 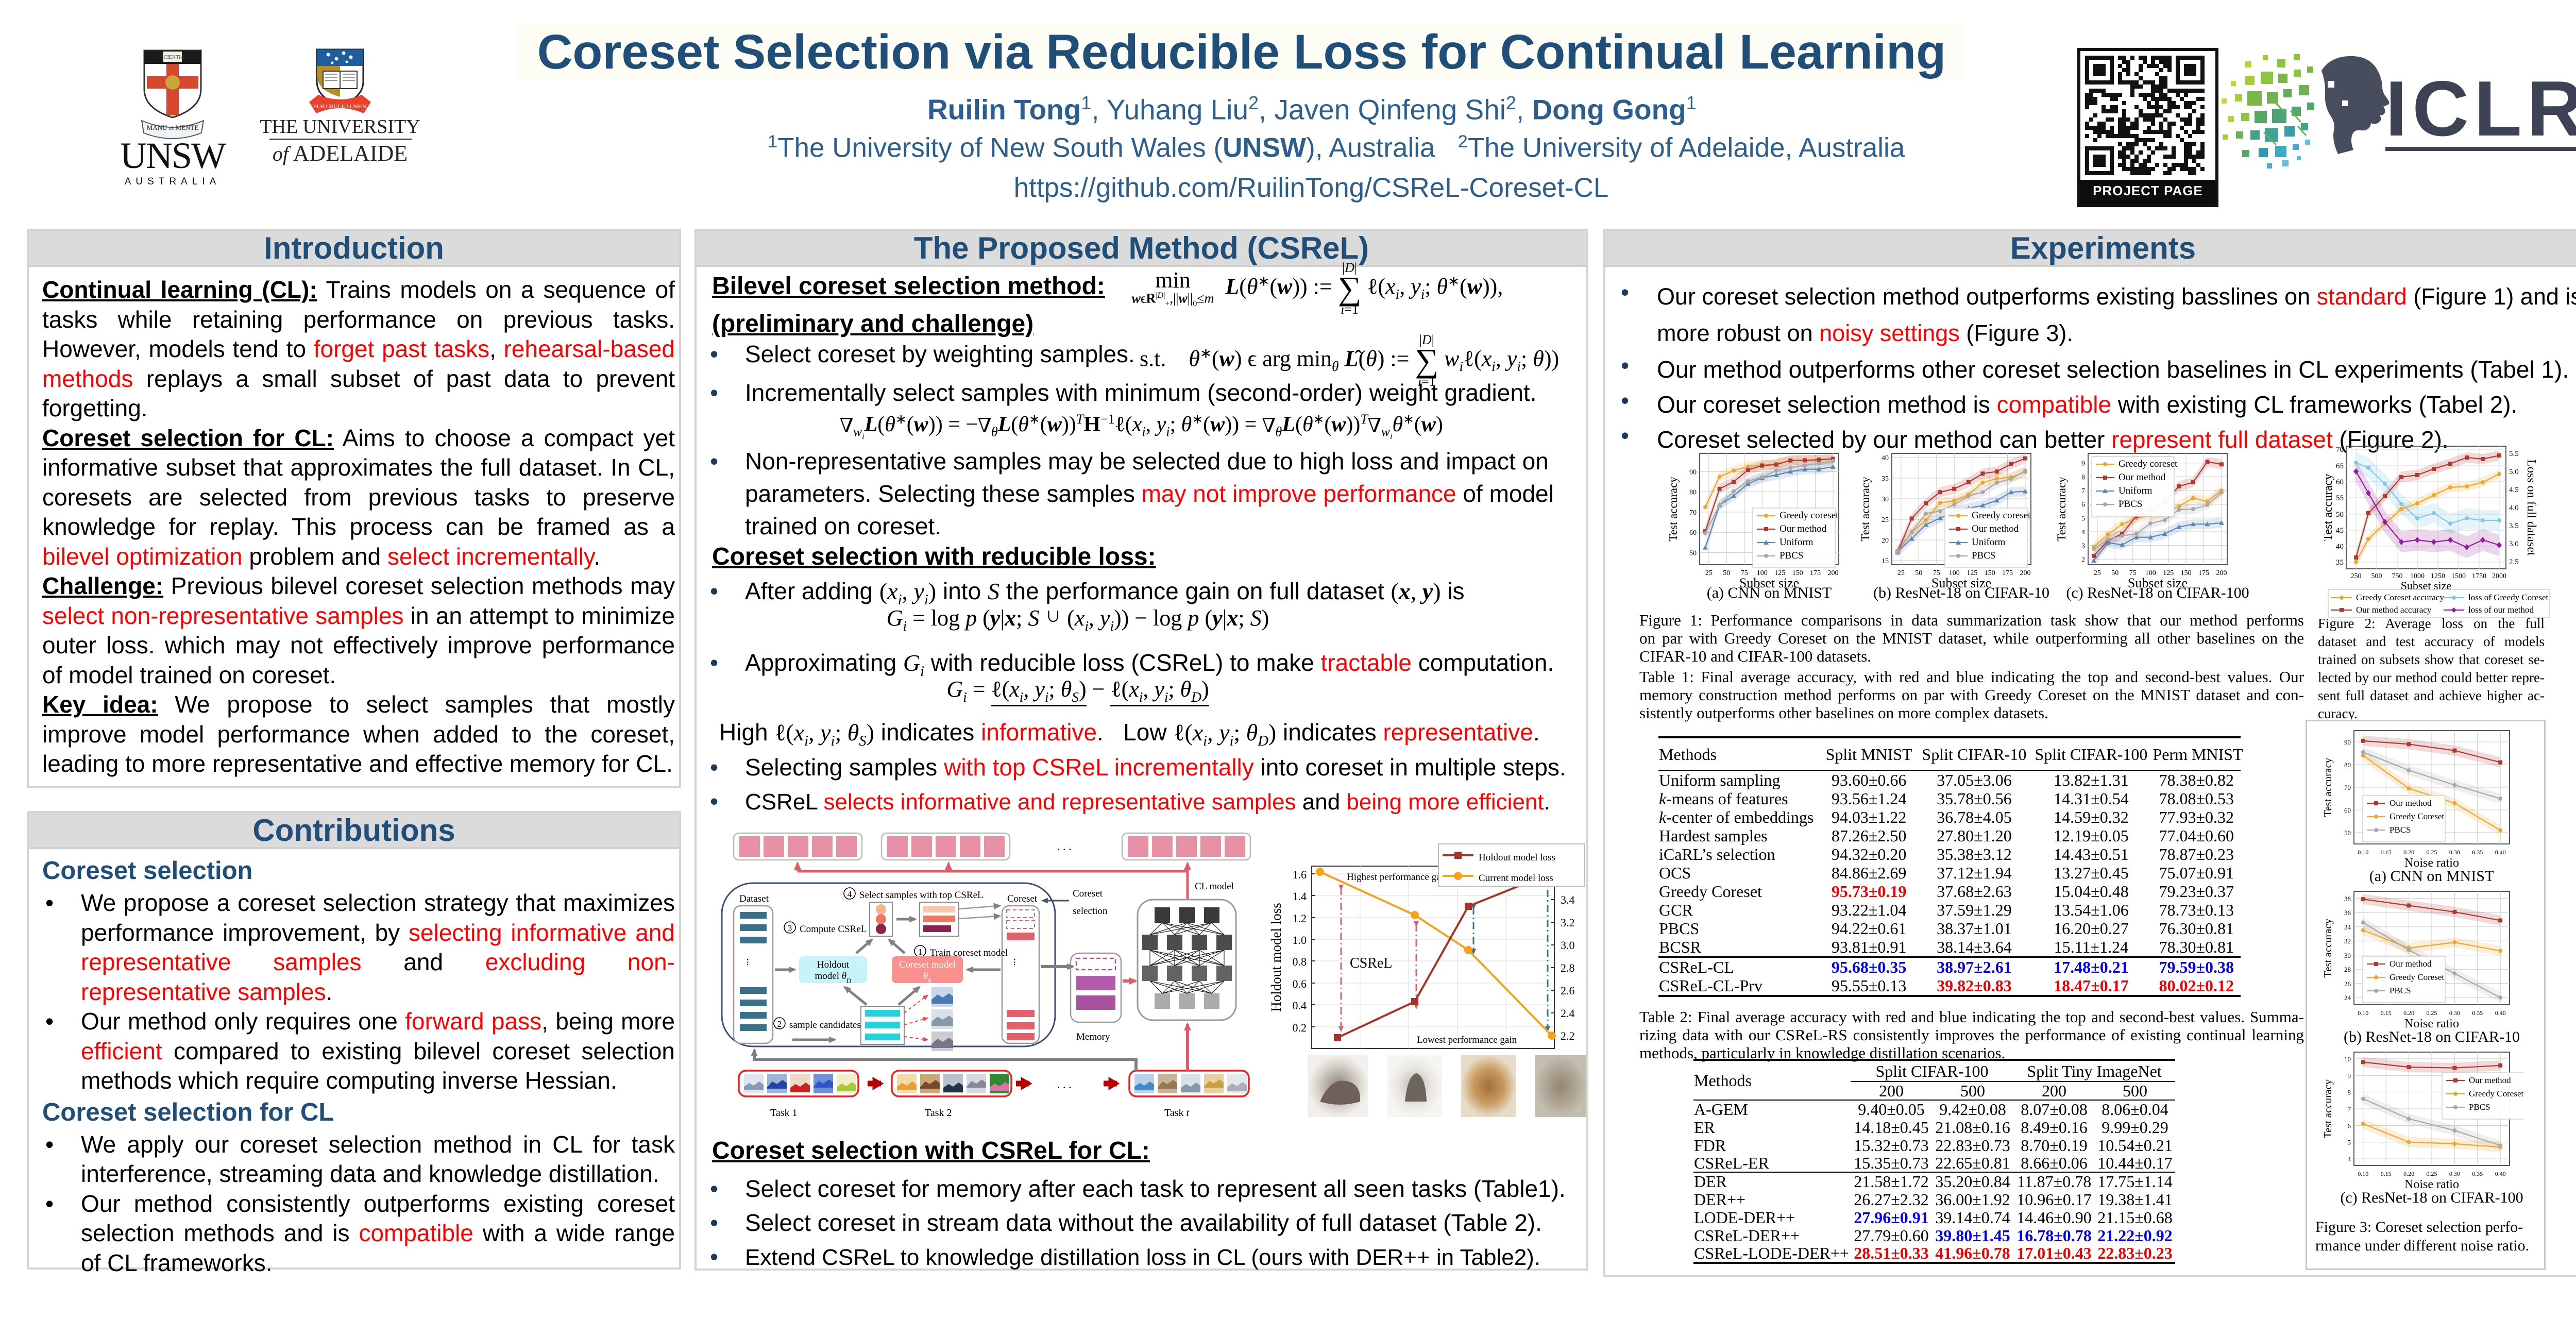 I want to click on svg-text: 0.6, so click(x=1300, y=984).